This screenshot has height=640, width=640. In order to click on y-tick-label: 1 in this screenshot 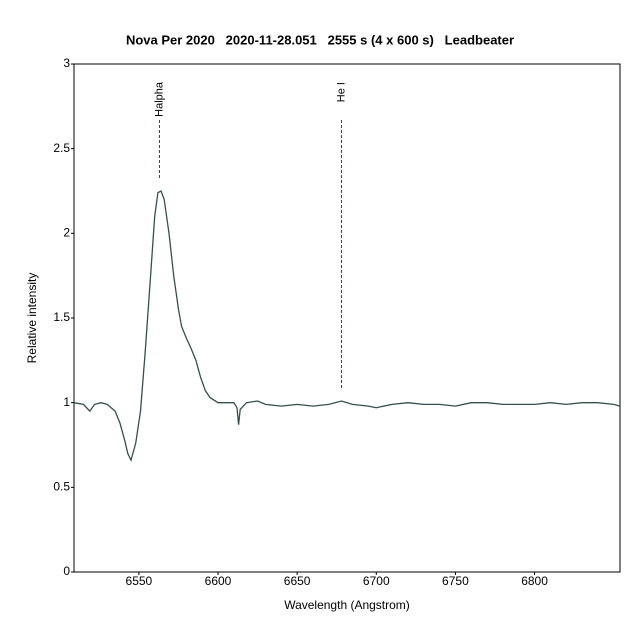, I will do `click(66, 402)`.